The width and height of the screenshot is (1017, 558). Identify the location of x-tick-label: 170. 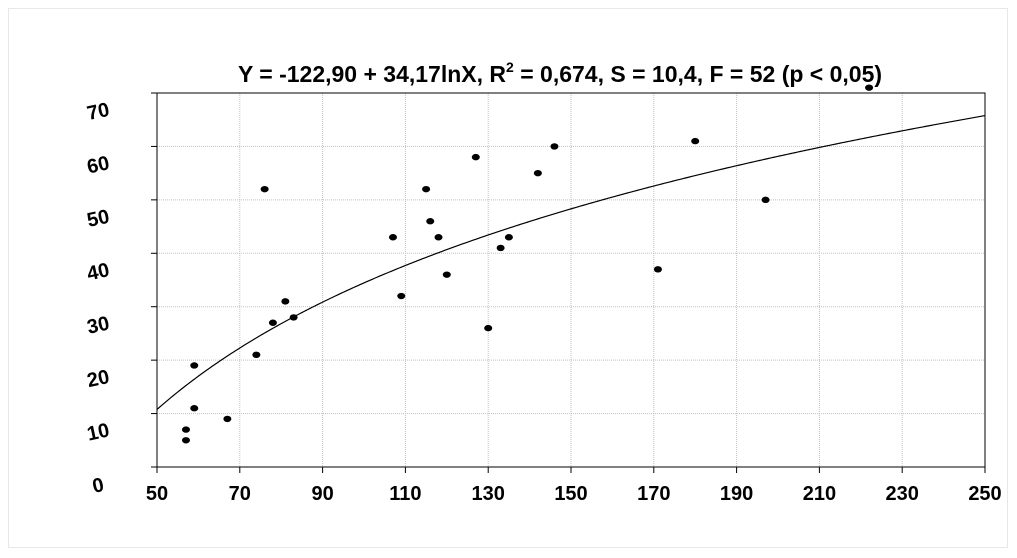
(653, 494).